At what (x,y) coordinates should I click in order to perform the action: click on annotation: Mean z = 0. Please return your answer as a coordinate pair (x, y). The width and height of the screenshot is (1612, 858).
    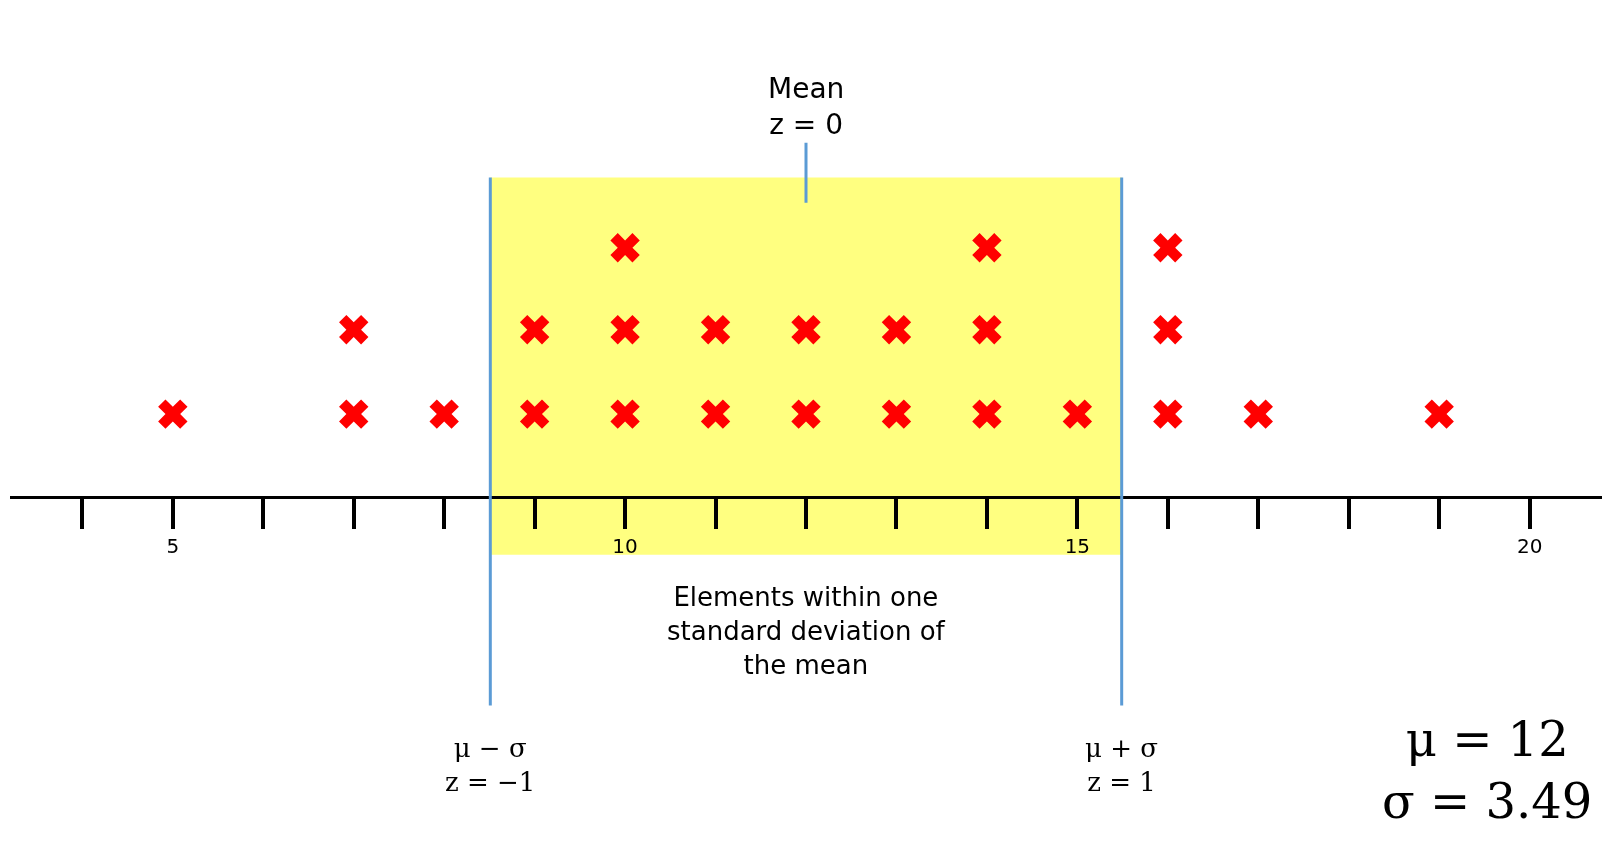
    Looking at the image, I should click on (806, 107).